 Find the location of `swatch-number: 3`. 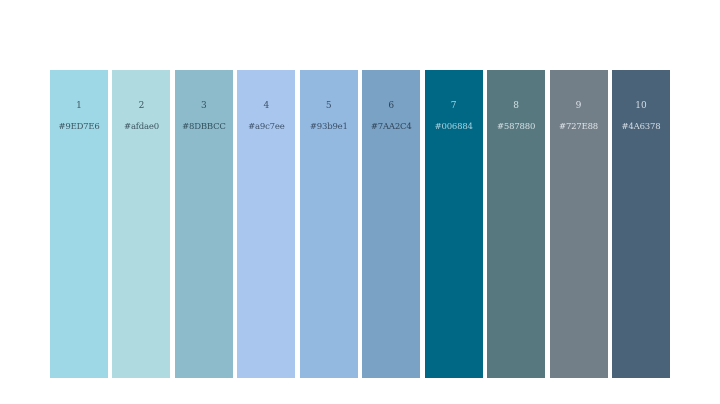

swatch-number: 3 is located at coordinates (204, 106).